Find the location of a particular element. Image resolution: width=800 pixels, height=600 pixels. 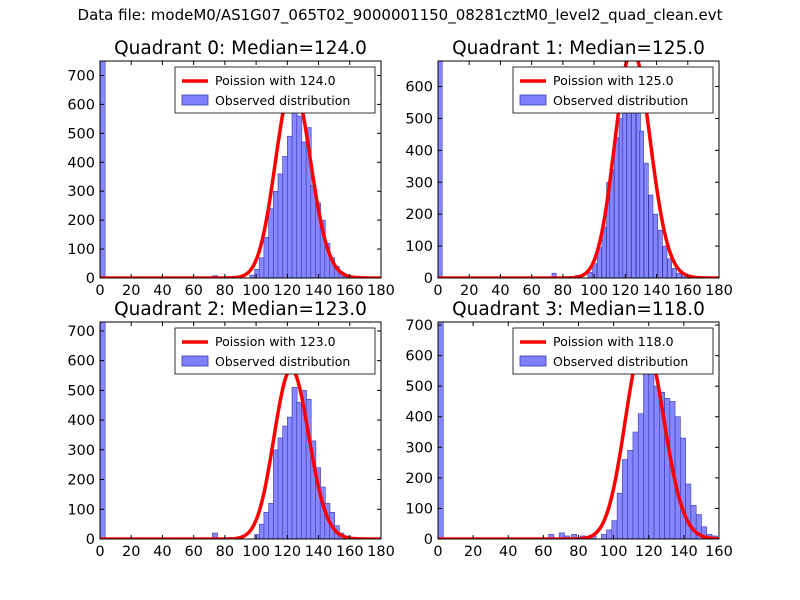

q0-y-tick-label: 300 is located at coordinates (81, 192).